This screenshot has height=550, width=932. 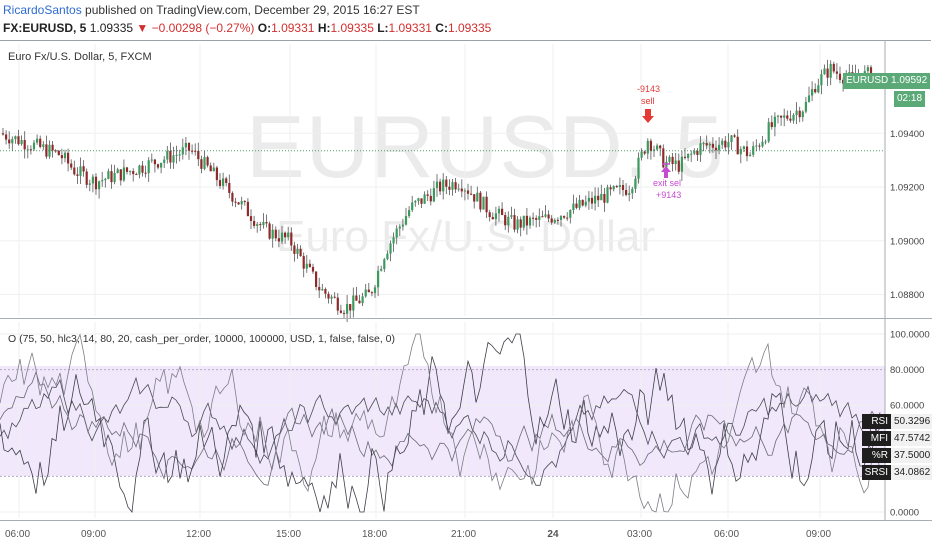 What do you see at coordinates (441, 28) in the screenshot?
I see `close-label: C:` at bounding box center [441, 28].